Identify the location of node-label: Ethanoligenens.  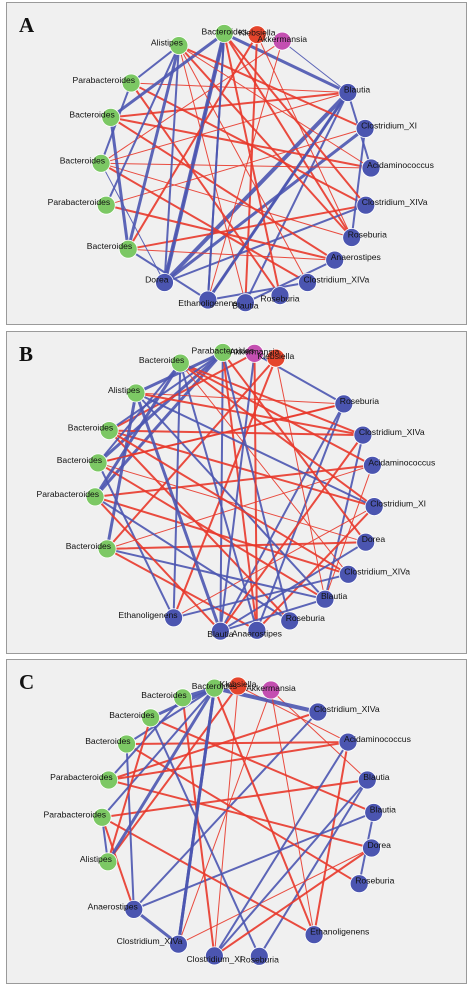
(207, 303).